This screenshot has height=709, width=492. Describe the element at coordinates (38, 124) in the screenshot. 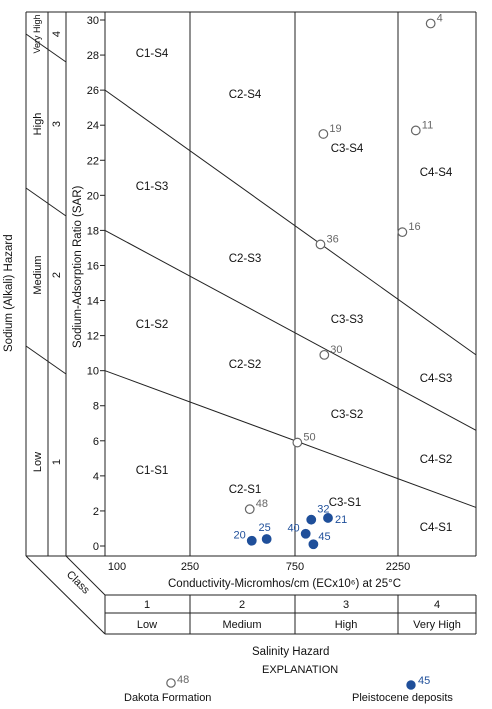

I see `sodium-class-3-name: High` at that location.